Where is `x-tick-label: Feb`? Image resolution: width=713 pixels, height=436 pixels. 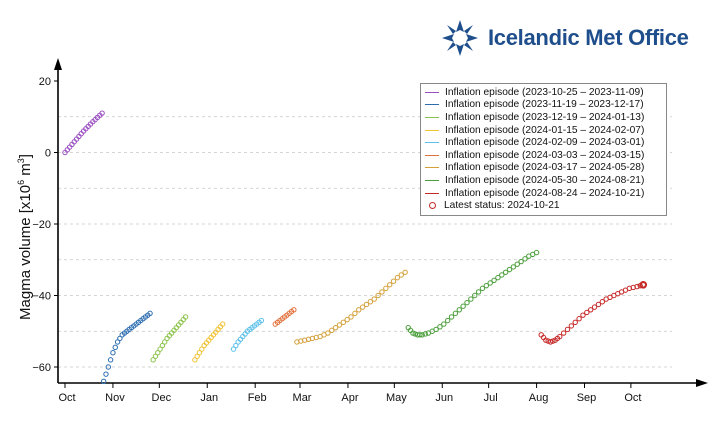
x-tick-label: Feb is located at coordinates (257, 398).